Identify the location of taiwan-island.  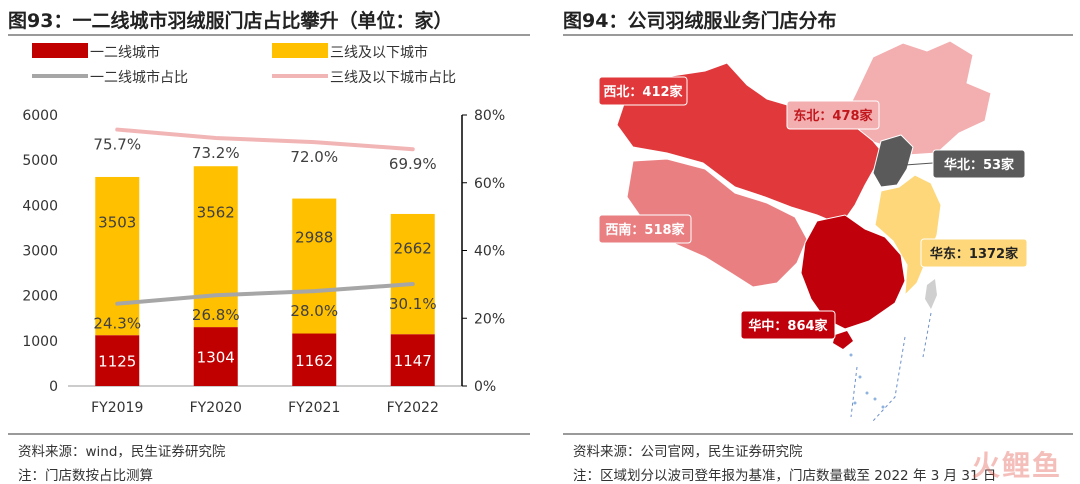
(931, 294).